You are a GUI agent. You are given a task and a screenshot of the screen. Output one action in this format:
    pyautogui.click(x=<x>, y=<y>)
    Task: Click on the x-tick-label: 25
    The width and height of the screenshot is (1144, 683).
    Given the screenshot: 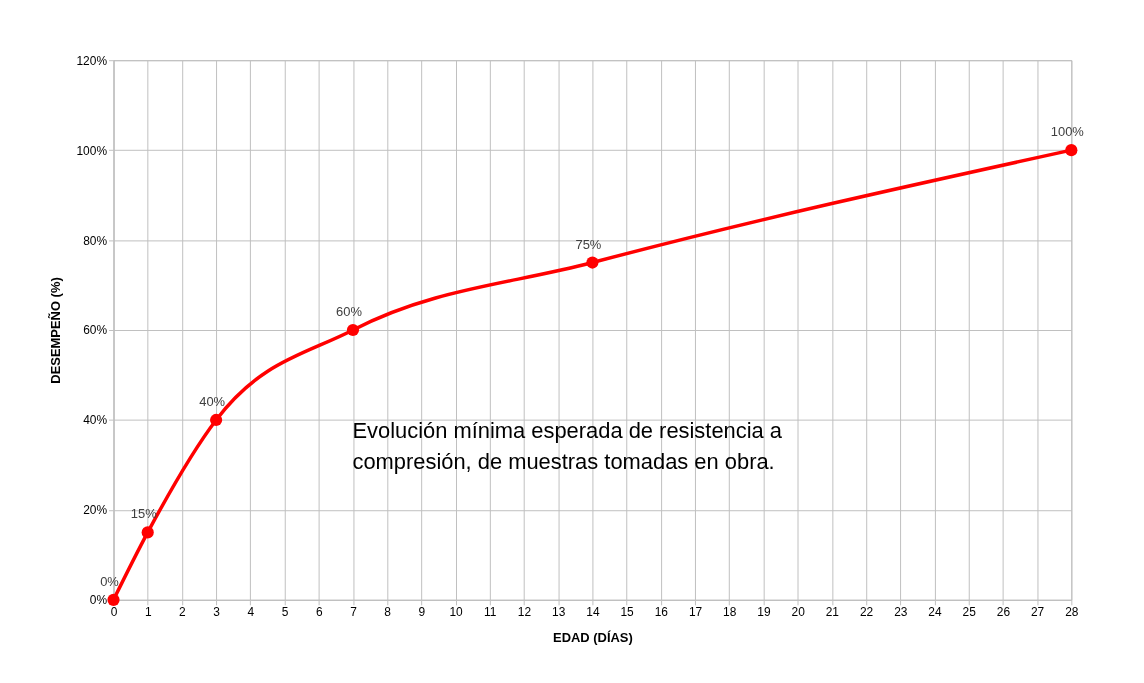 What is the action you would take?
    pyautogui.click(x=969, y=612)
    